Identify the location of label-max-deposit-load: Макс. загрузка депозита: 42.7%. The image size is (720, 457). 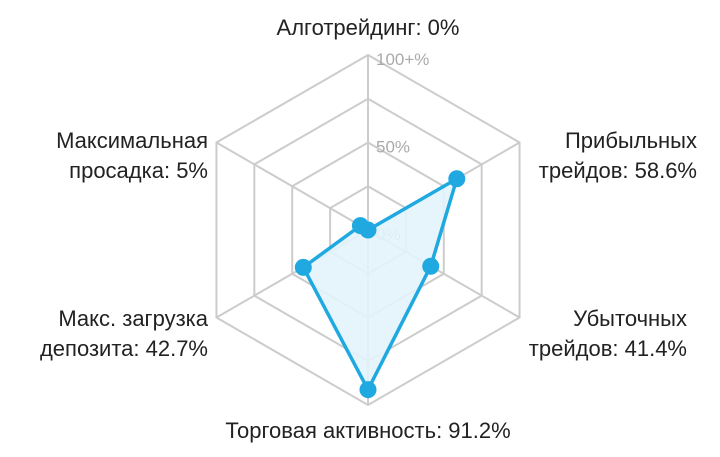
(124, 333).